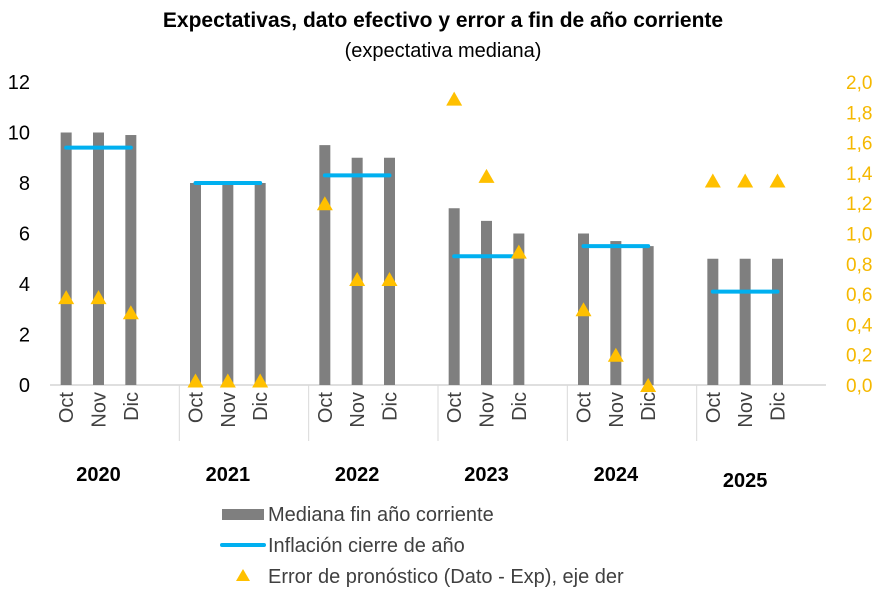 This screenshot has height=590, width=886. I want to click on legend-swatch-error, so click(243, 575).